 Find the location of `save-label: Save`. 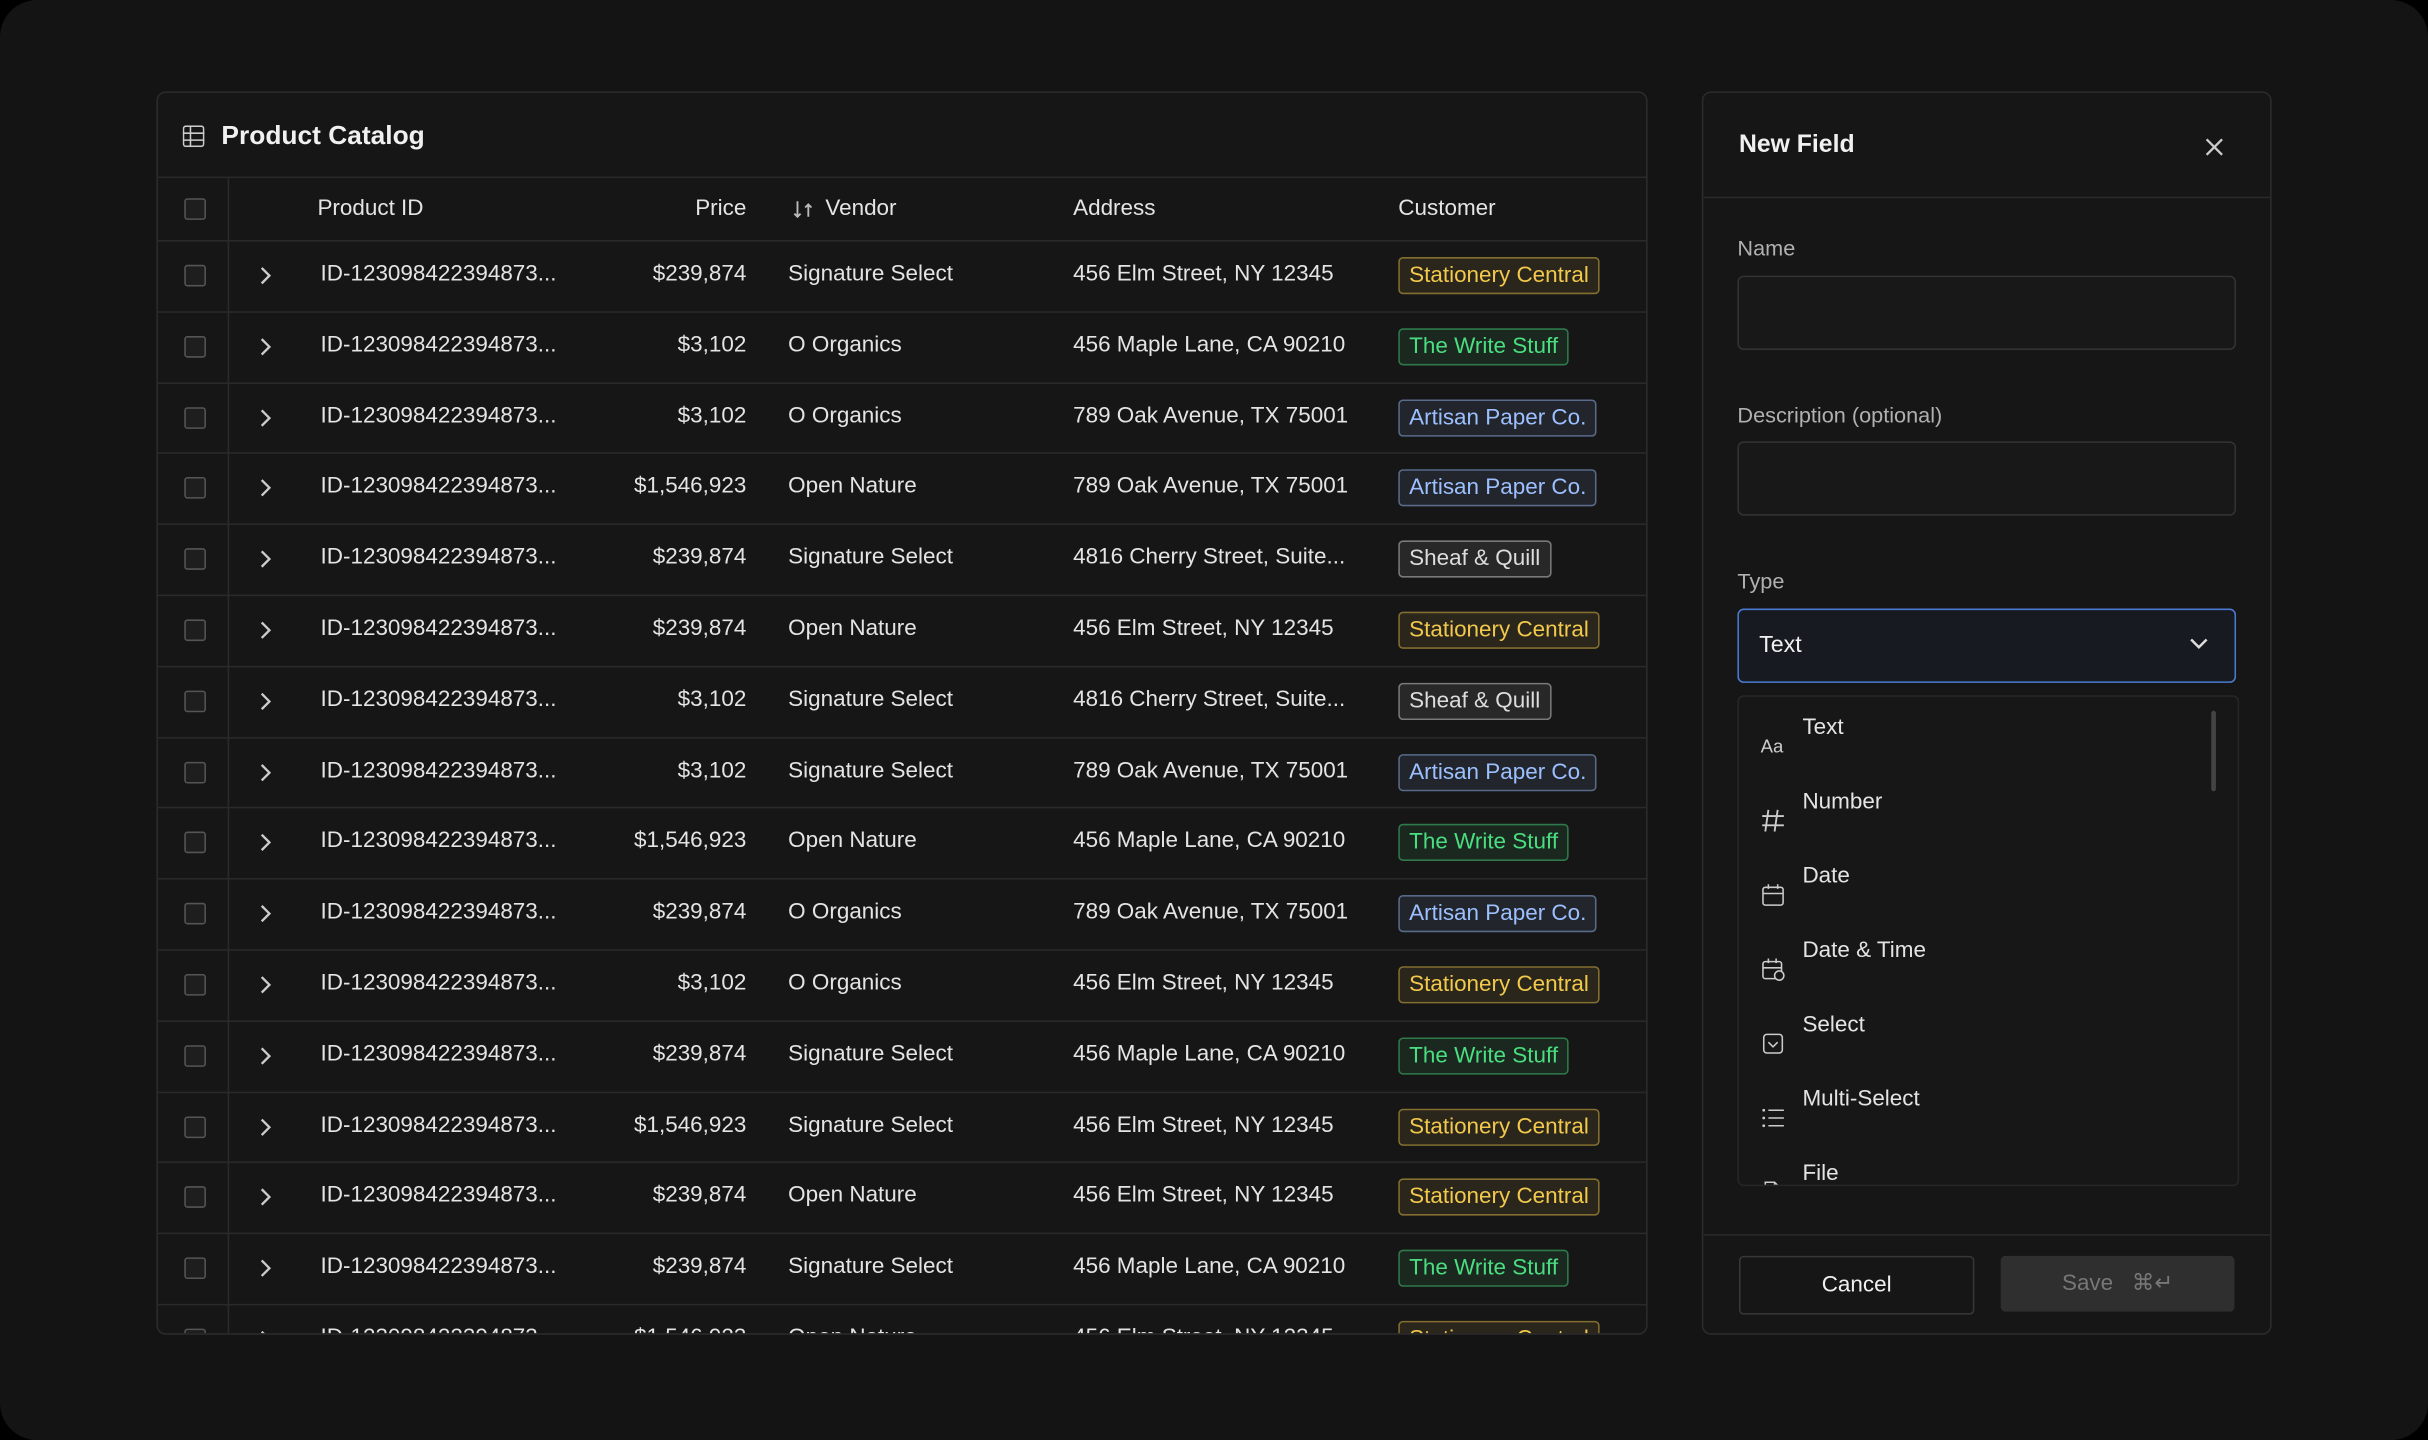

save-label: Save is located at coordinates (2087, 1284).